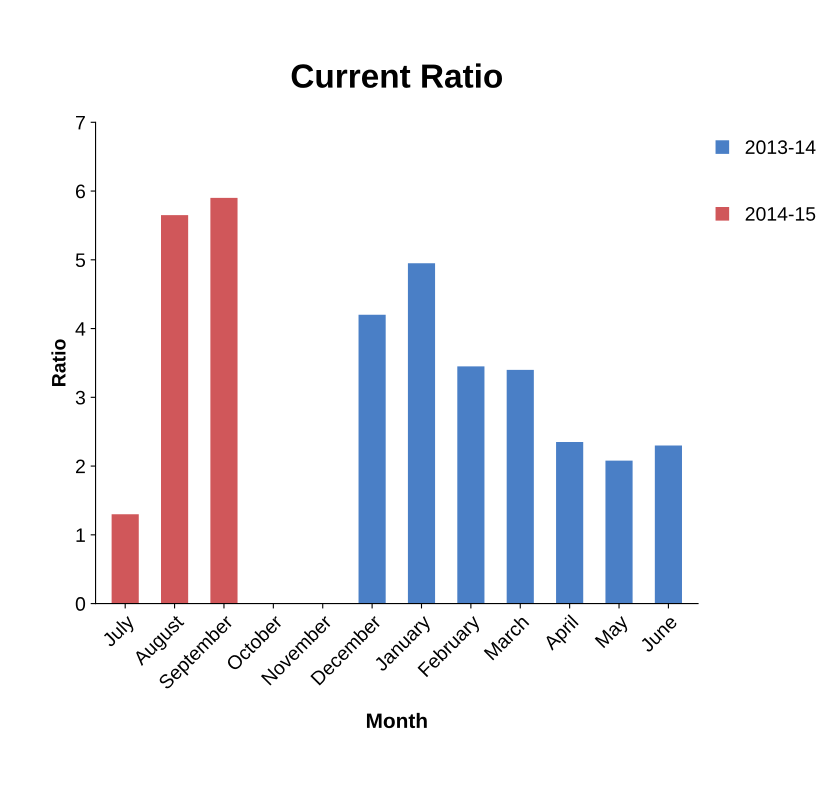 The width and height of the screenshot is (831, 789). I want to click on y-tick-label: 4, so click(80, 329).